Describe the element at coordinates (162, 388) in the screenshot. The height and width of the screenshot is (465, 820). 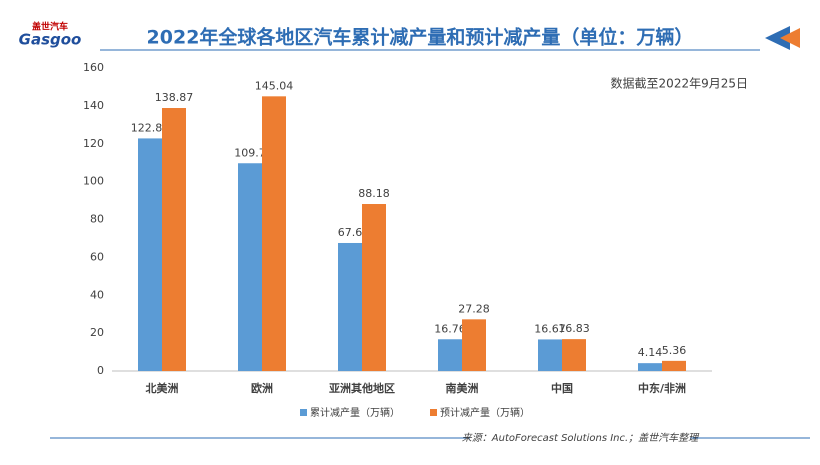
I see `x-tick-label: 北美洲` at that location.